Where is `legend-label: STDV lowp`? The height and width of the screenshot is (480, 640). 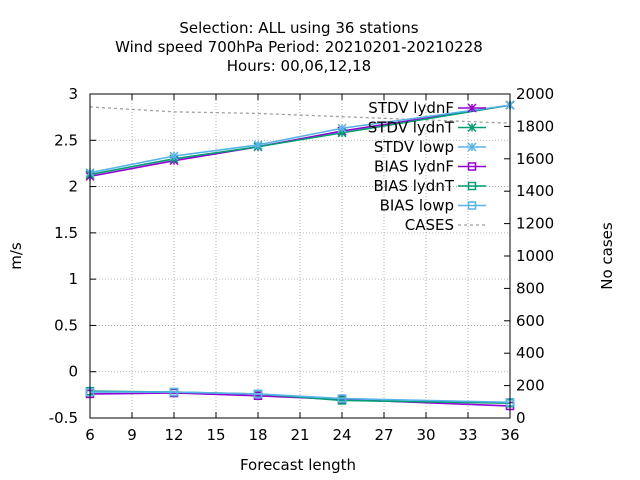 legend-label: STDV lowp is located at coordinates (414, 147).